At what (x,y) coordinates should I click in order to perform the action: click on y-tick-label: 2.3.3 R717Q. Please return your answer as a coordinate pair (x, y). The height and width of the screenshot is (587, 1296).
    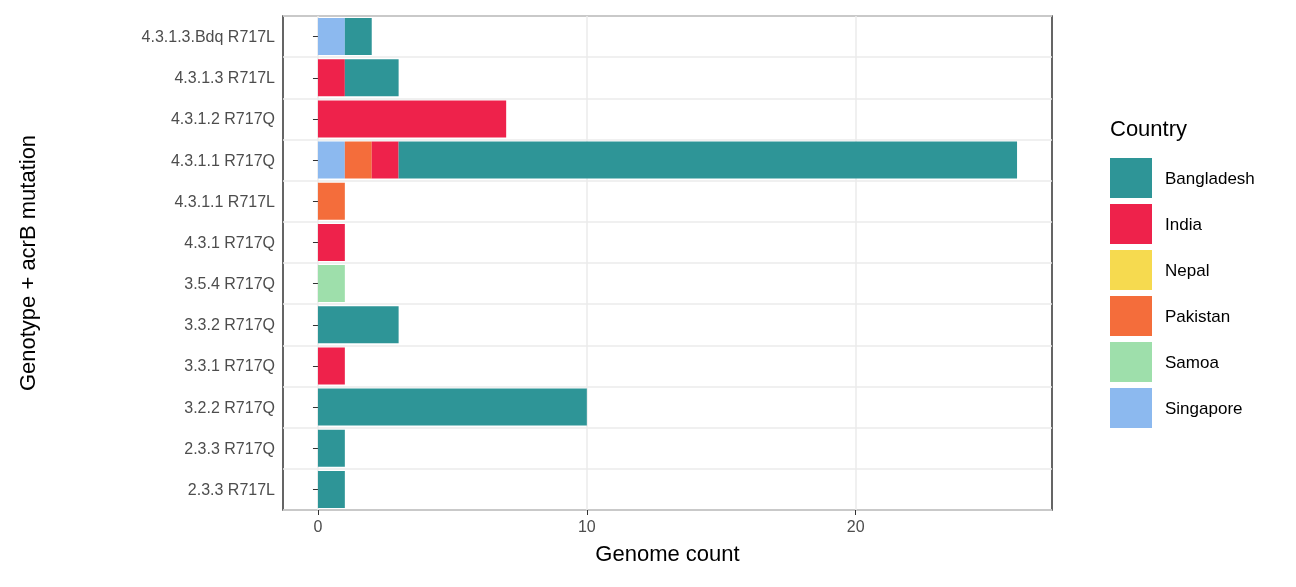
    Looking at the image, I should click on (229, 448).